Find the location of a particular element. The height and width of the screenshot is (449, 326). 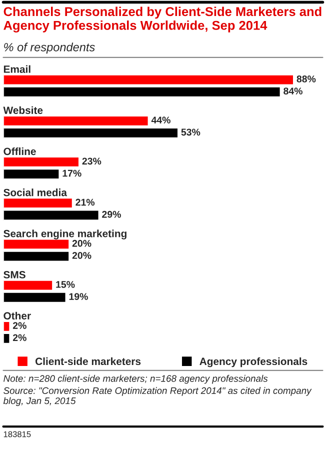

y-tick-label: Other is located at coordinates (17, 316).